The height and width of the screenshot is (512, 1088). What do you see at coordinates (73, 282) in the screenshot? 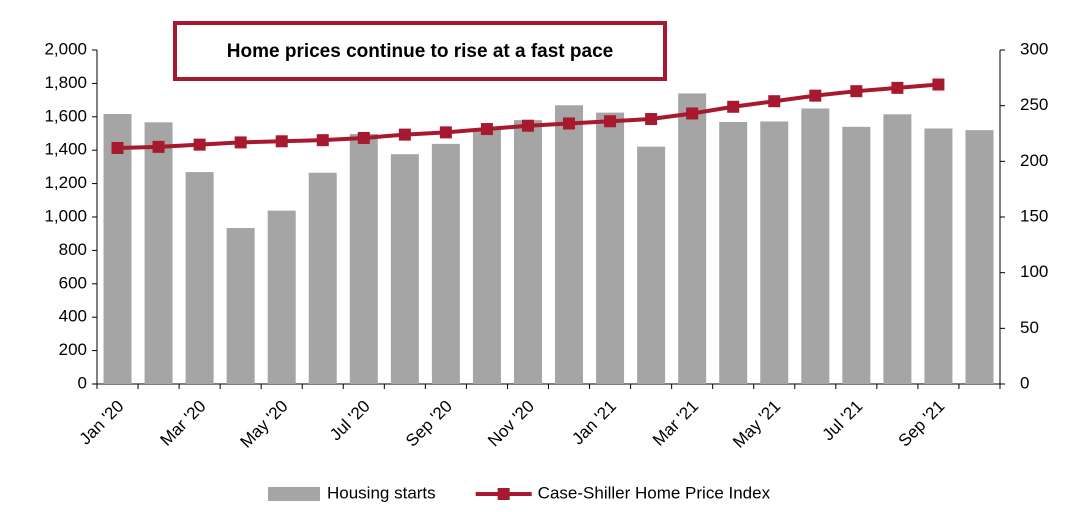
I see `y-tick-label: 600` at bounding box center [73, 282].